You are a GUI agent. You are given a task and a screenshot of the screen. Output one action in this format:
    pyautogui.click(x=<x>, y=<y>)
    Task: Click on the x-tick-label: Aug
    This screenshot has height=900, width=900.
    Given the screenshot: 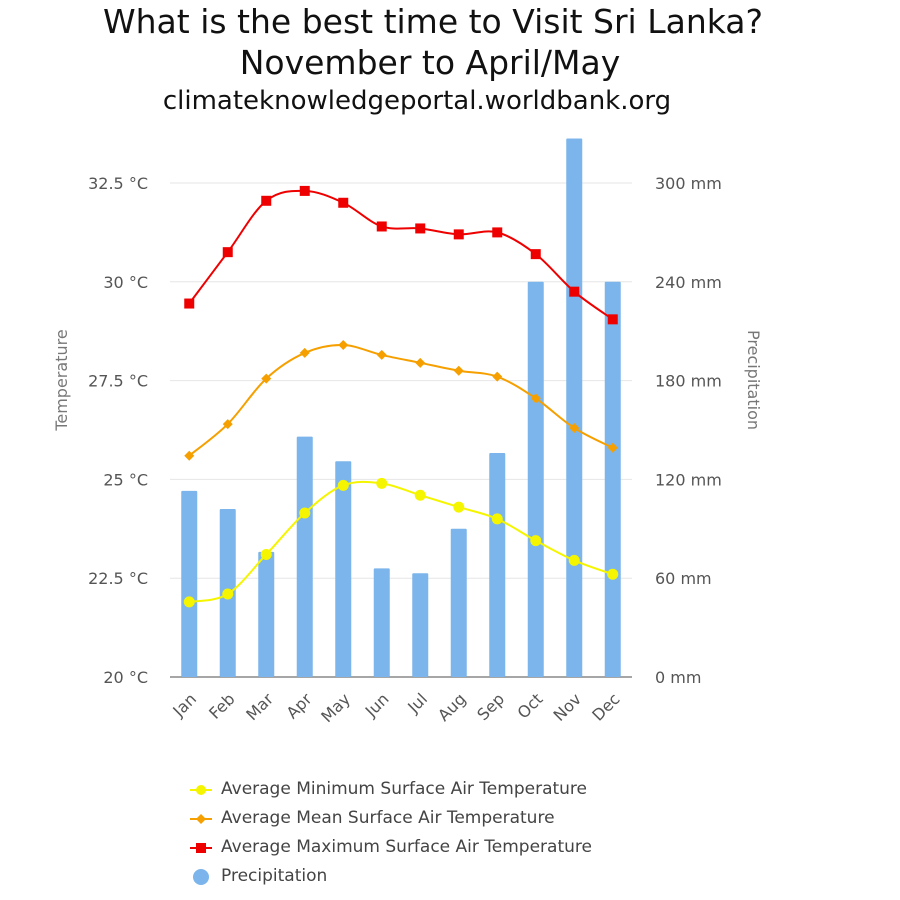 What is the action you would take?
    pyautogui.click(x=452, y=707)
    